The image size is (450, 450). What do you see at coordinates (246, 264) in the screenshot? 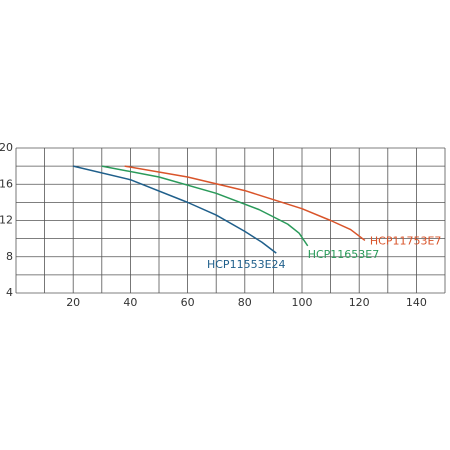
I see `series-label: HCP11553E24` at bounding box center [246, 264].